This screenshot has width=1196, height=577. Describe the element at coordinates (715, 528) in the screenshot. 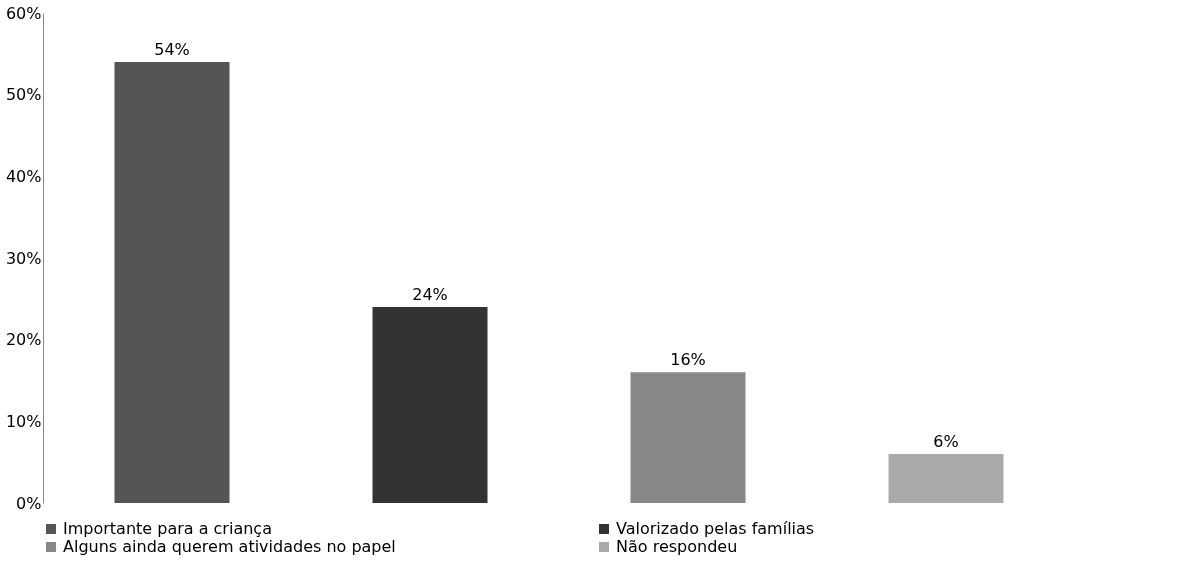

I see `legend-label: Valorizado pelas famílias` at that location.